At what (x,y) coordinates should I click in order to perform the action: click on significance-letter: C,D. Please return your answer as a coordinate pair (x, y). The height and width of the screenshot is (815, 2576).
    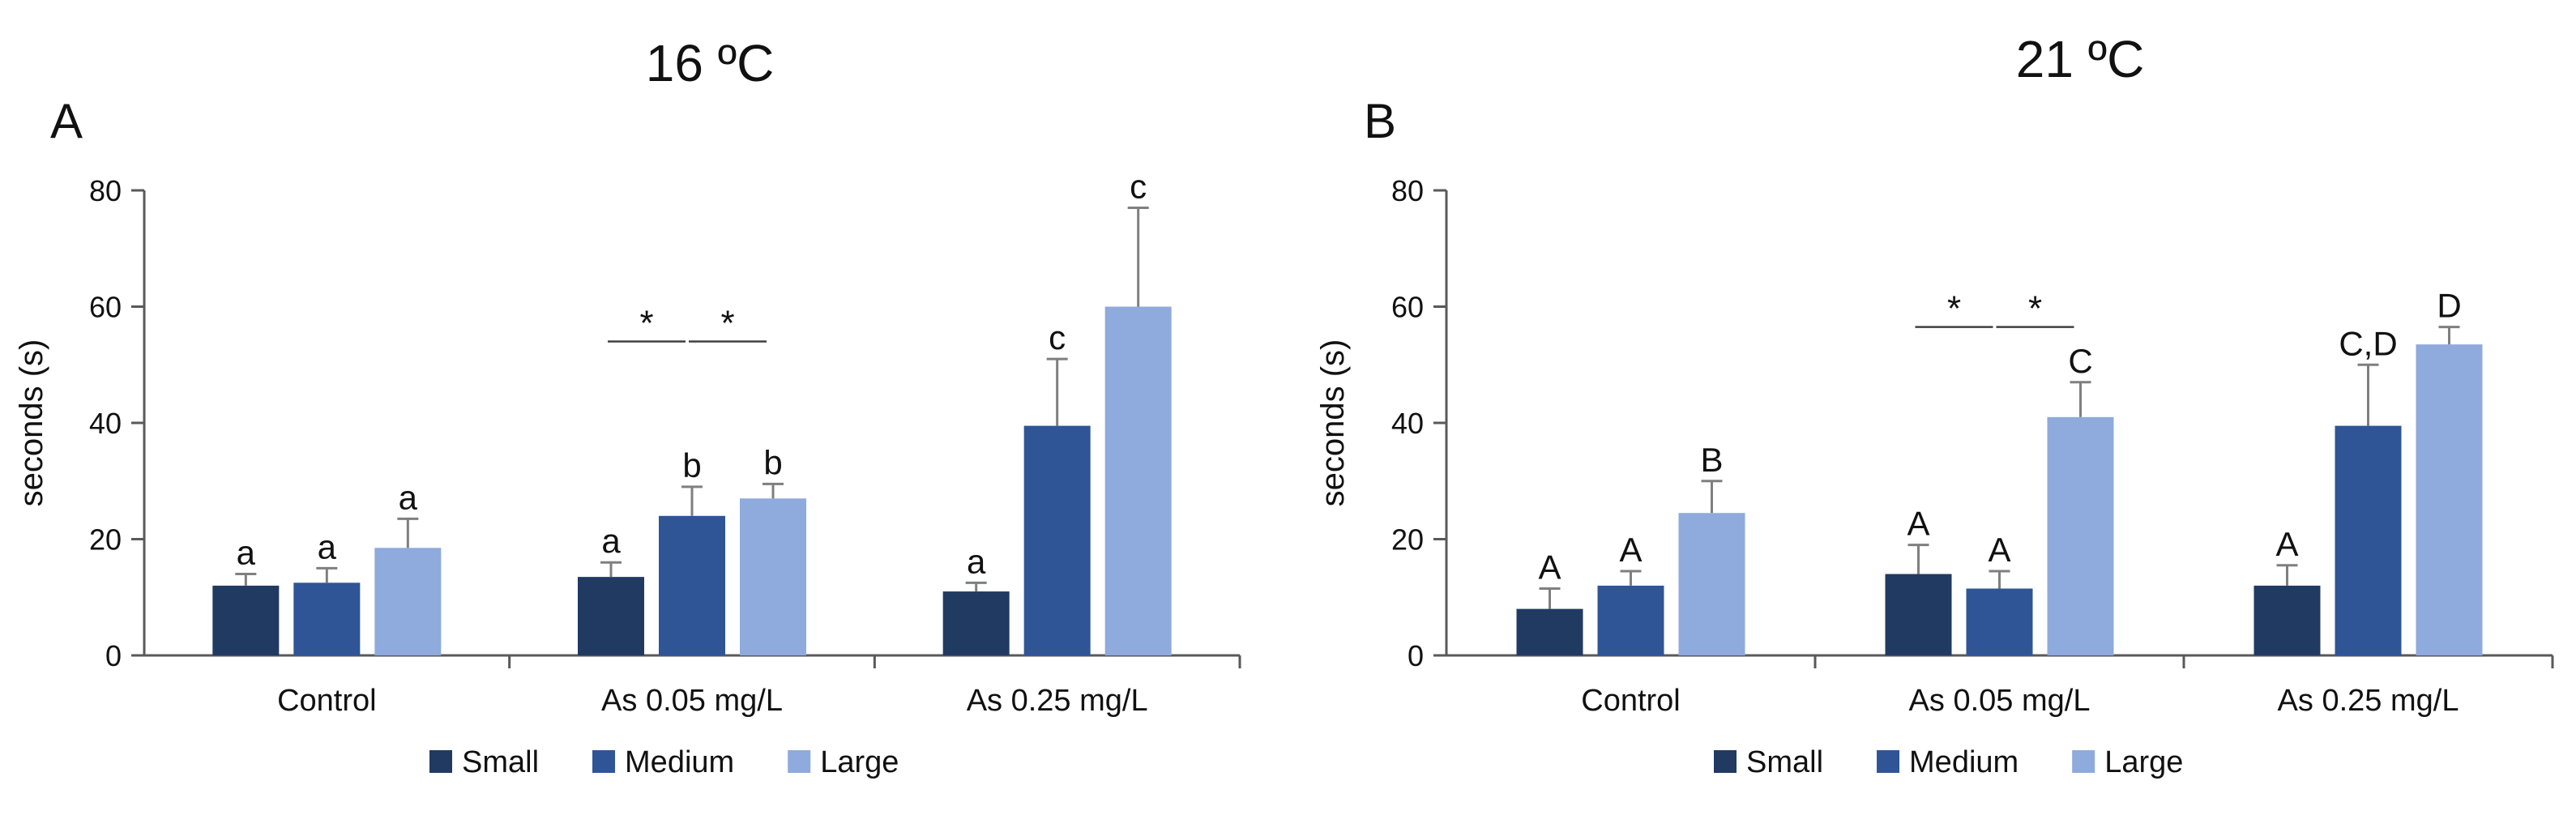
    Looking at the image, I should click on (2368, 343).